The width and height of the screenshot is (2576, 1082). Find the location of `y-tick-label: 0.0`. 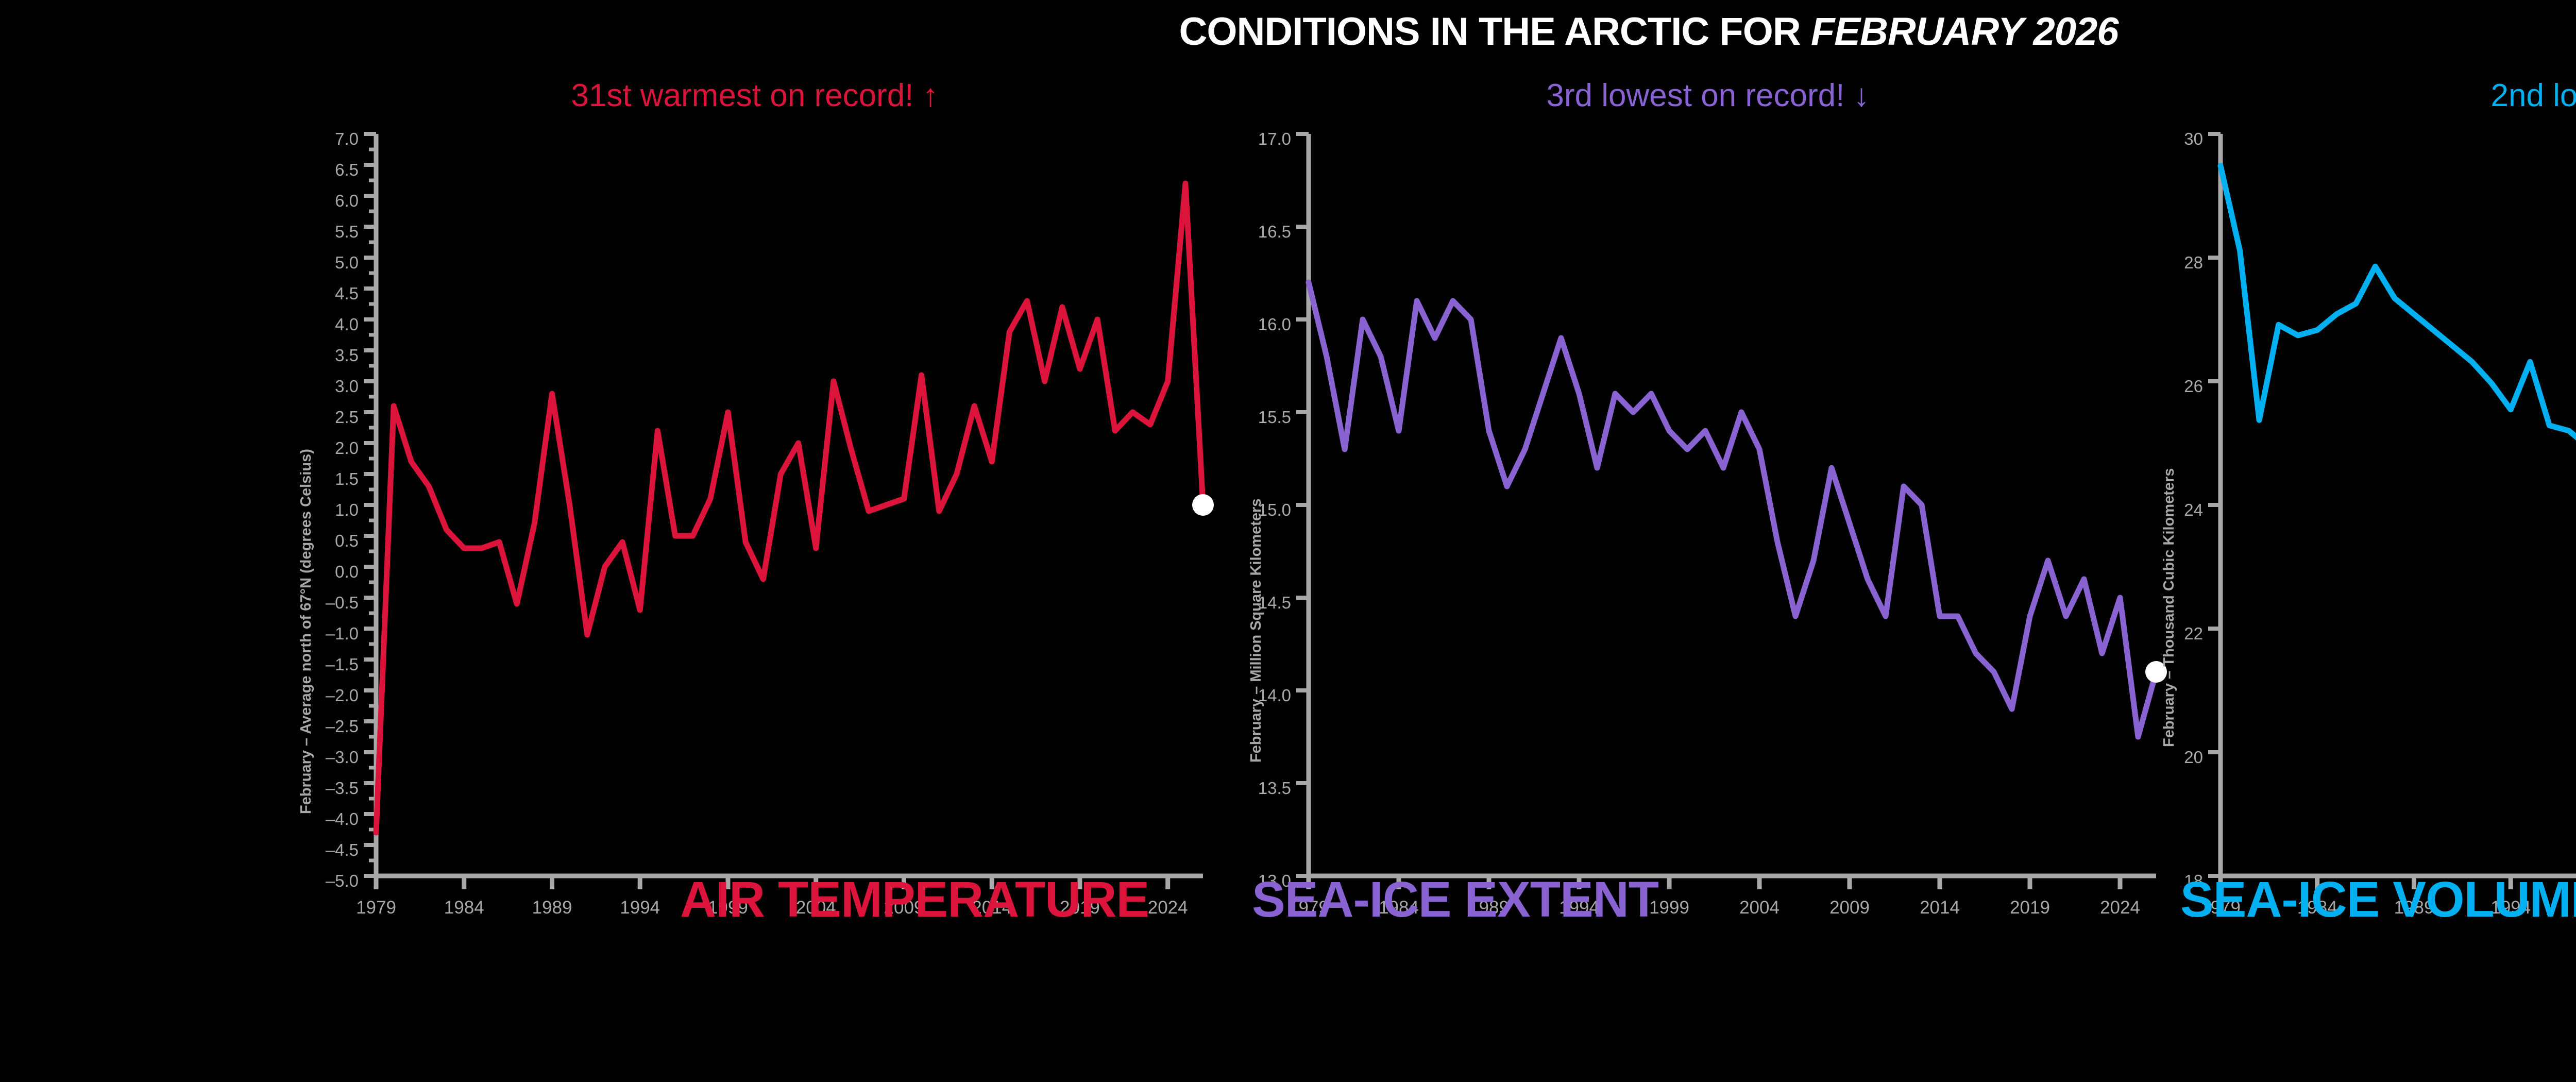

y-tick-label: 0.0 is located at coordinates (347, 572).